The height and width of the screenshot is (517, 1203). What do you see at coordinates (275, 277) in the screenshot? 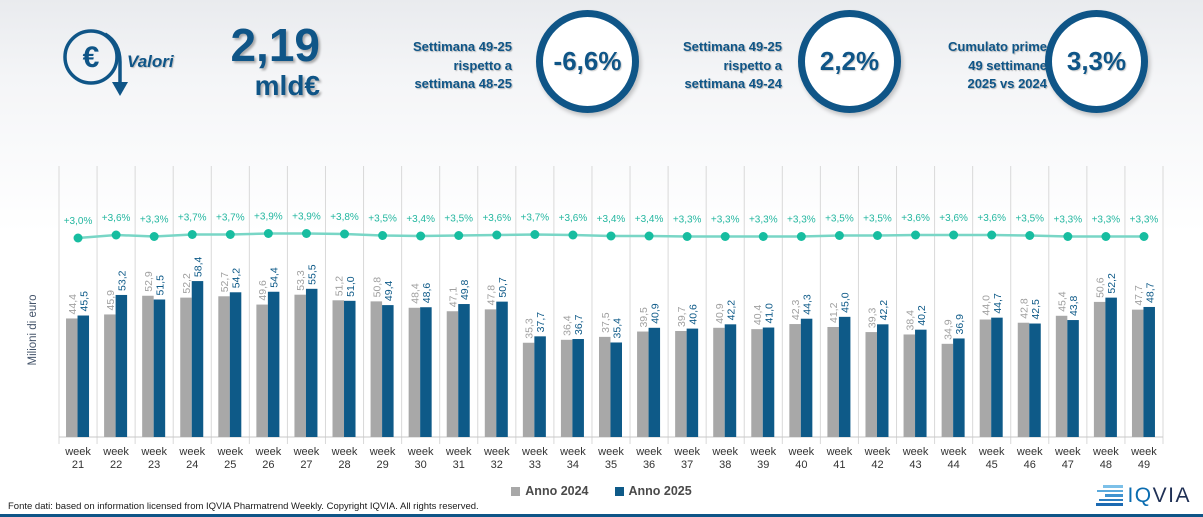
I see `svg-text: 54,4` at bounding box center [275, 277].